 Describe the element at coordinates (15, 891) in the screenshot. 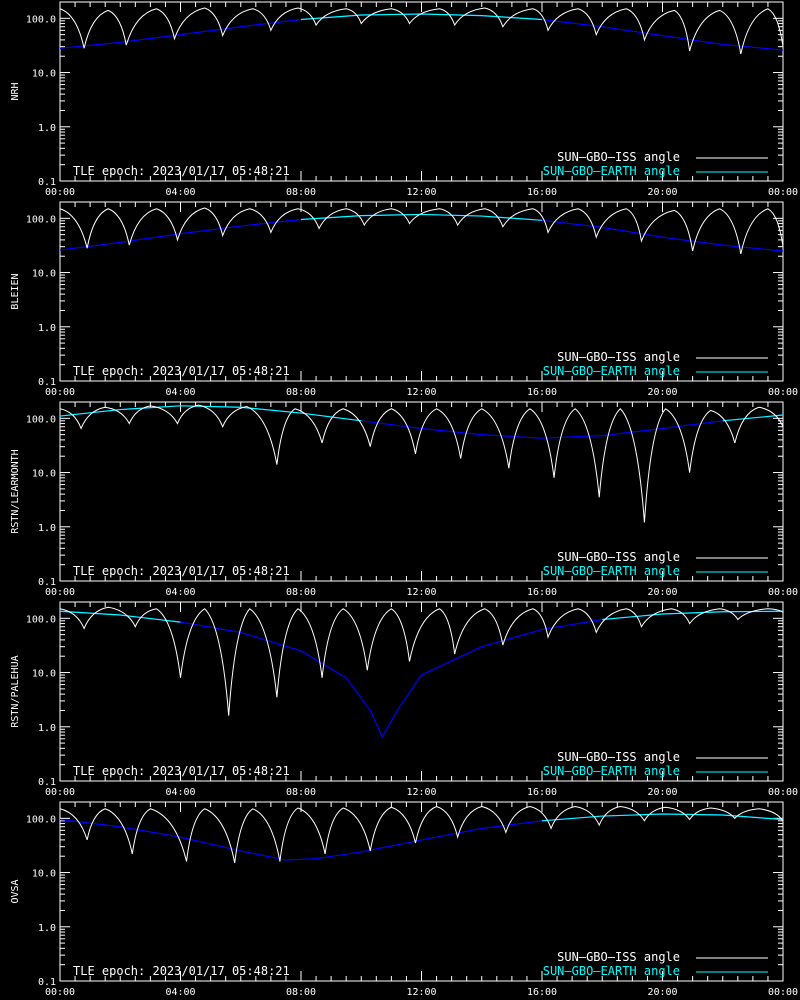

I see `y-axis-label: OVSA` at that location.